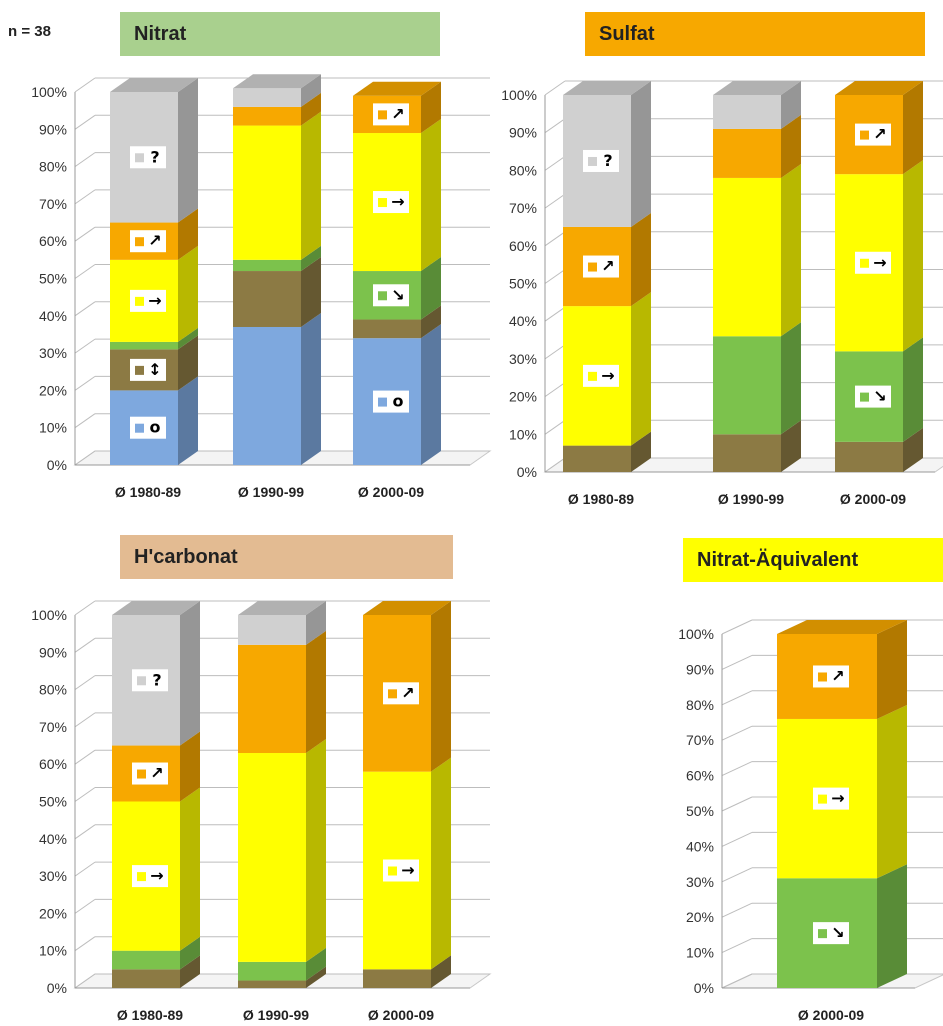  Describe the element at coordinates (277, 90) in the screenshot. I see `bar-segment-unknown` at that location.